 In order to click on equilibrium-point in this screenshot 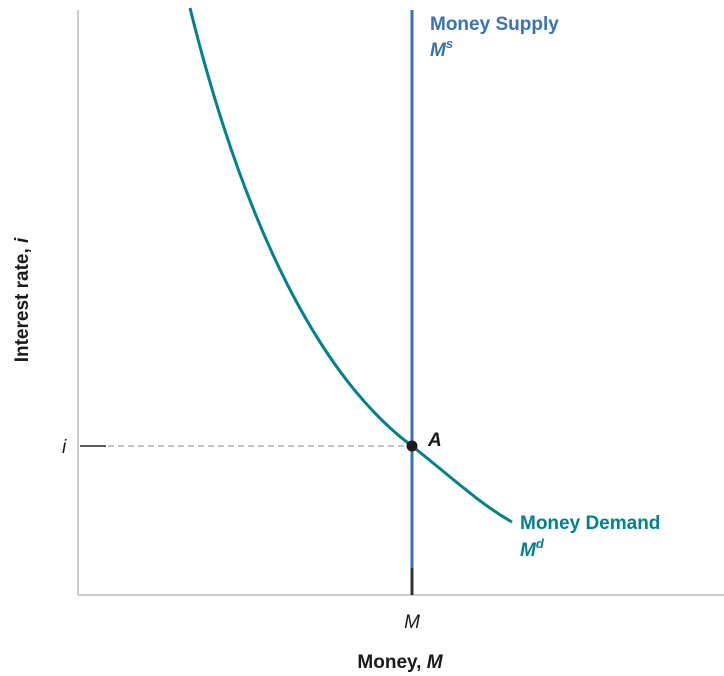, I will do `click(412, 446)`.